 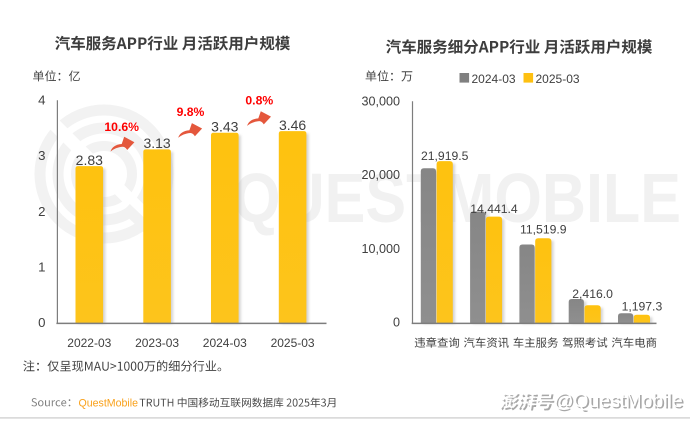 I want to click on svg-text: 1,197.3, so click(x=642, y=307).